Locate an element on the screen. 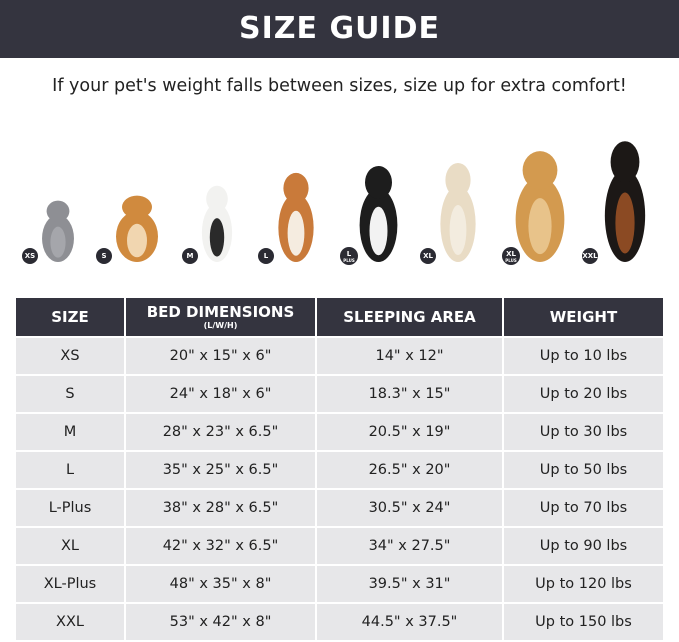 Image resolution: width=679 pixels, height=642 pixels. cell-bed-dimensions: 20" x 15" x 6" is located at coordinates (220, 356).